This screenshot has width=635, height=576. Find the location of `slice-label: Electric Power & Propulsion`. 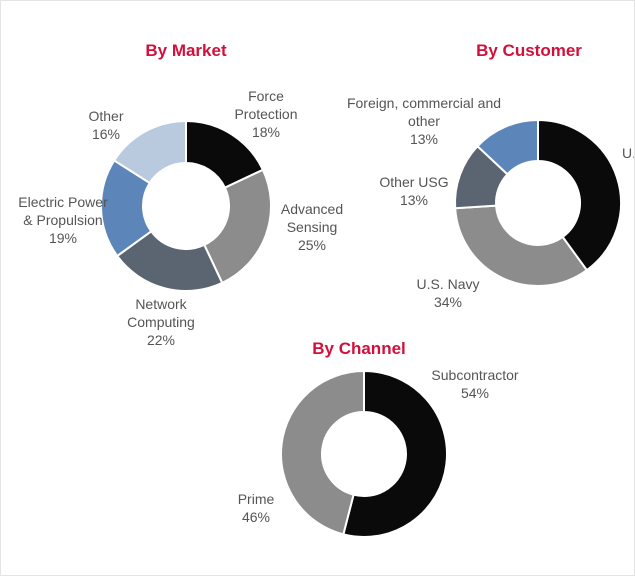

slice-label: Electric Power & Propulsion is located at coordinates (63, 211).